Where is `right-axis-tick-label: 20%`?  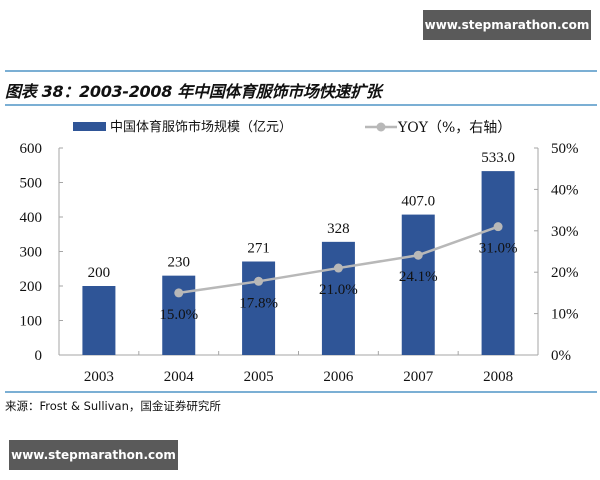 right-axis-tick-label: 20% is located at coordinates (565, 273).